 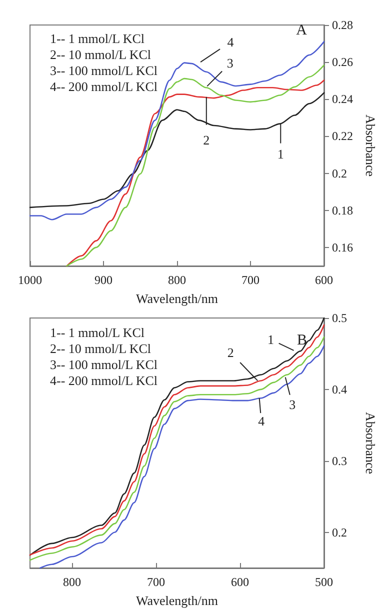 What do you see at coordinates (302, 30) in the screenshot?
I see `chart-title: A` at bounding box center [302, 30].